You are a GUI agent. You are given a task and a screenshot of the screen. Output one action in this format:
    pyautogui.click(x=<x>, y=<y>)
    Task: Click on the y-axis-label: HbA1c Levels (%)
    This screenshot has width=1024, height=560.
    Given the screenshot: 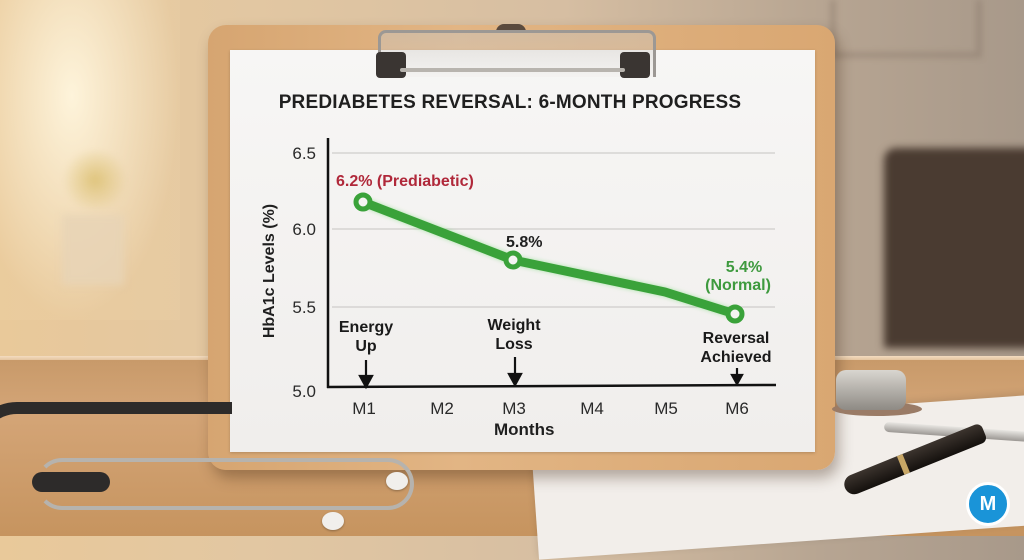 What is the action you would take?
    pyautogui.click(x=269, y=271)
    